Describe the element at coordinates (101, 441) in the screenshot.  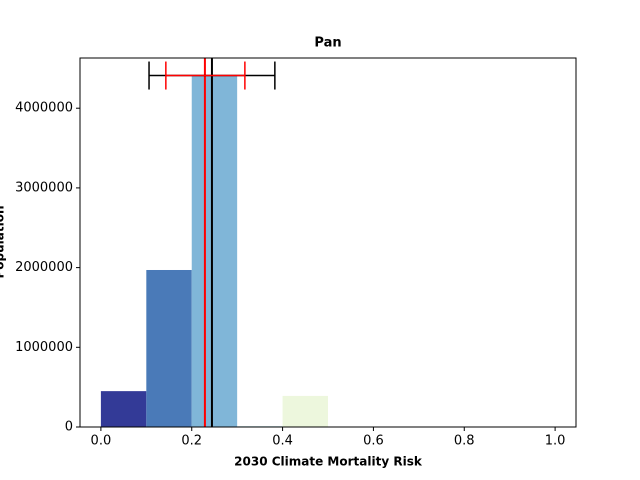
I see `x-tick-label: 0.0` at that location.